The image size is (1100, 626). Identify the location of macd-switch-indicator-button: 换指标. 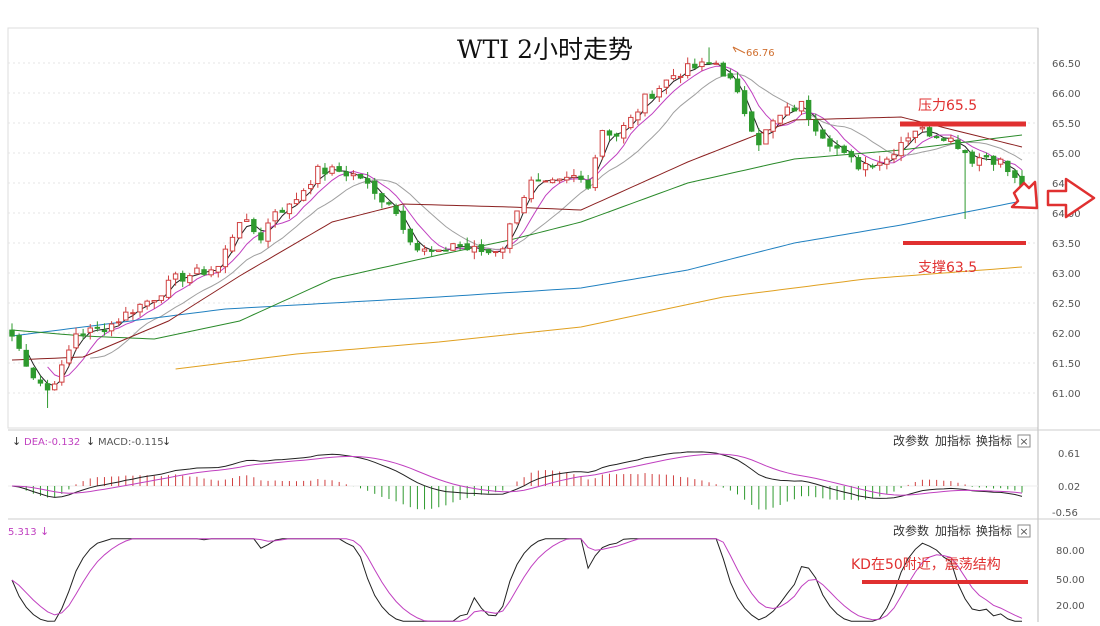
(994, 440).